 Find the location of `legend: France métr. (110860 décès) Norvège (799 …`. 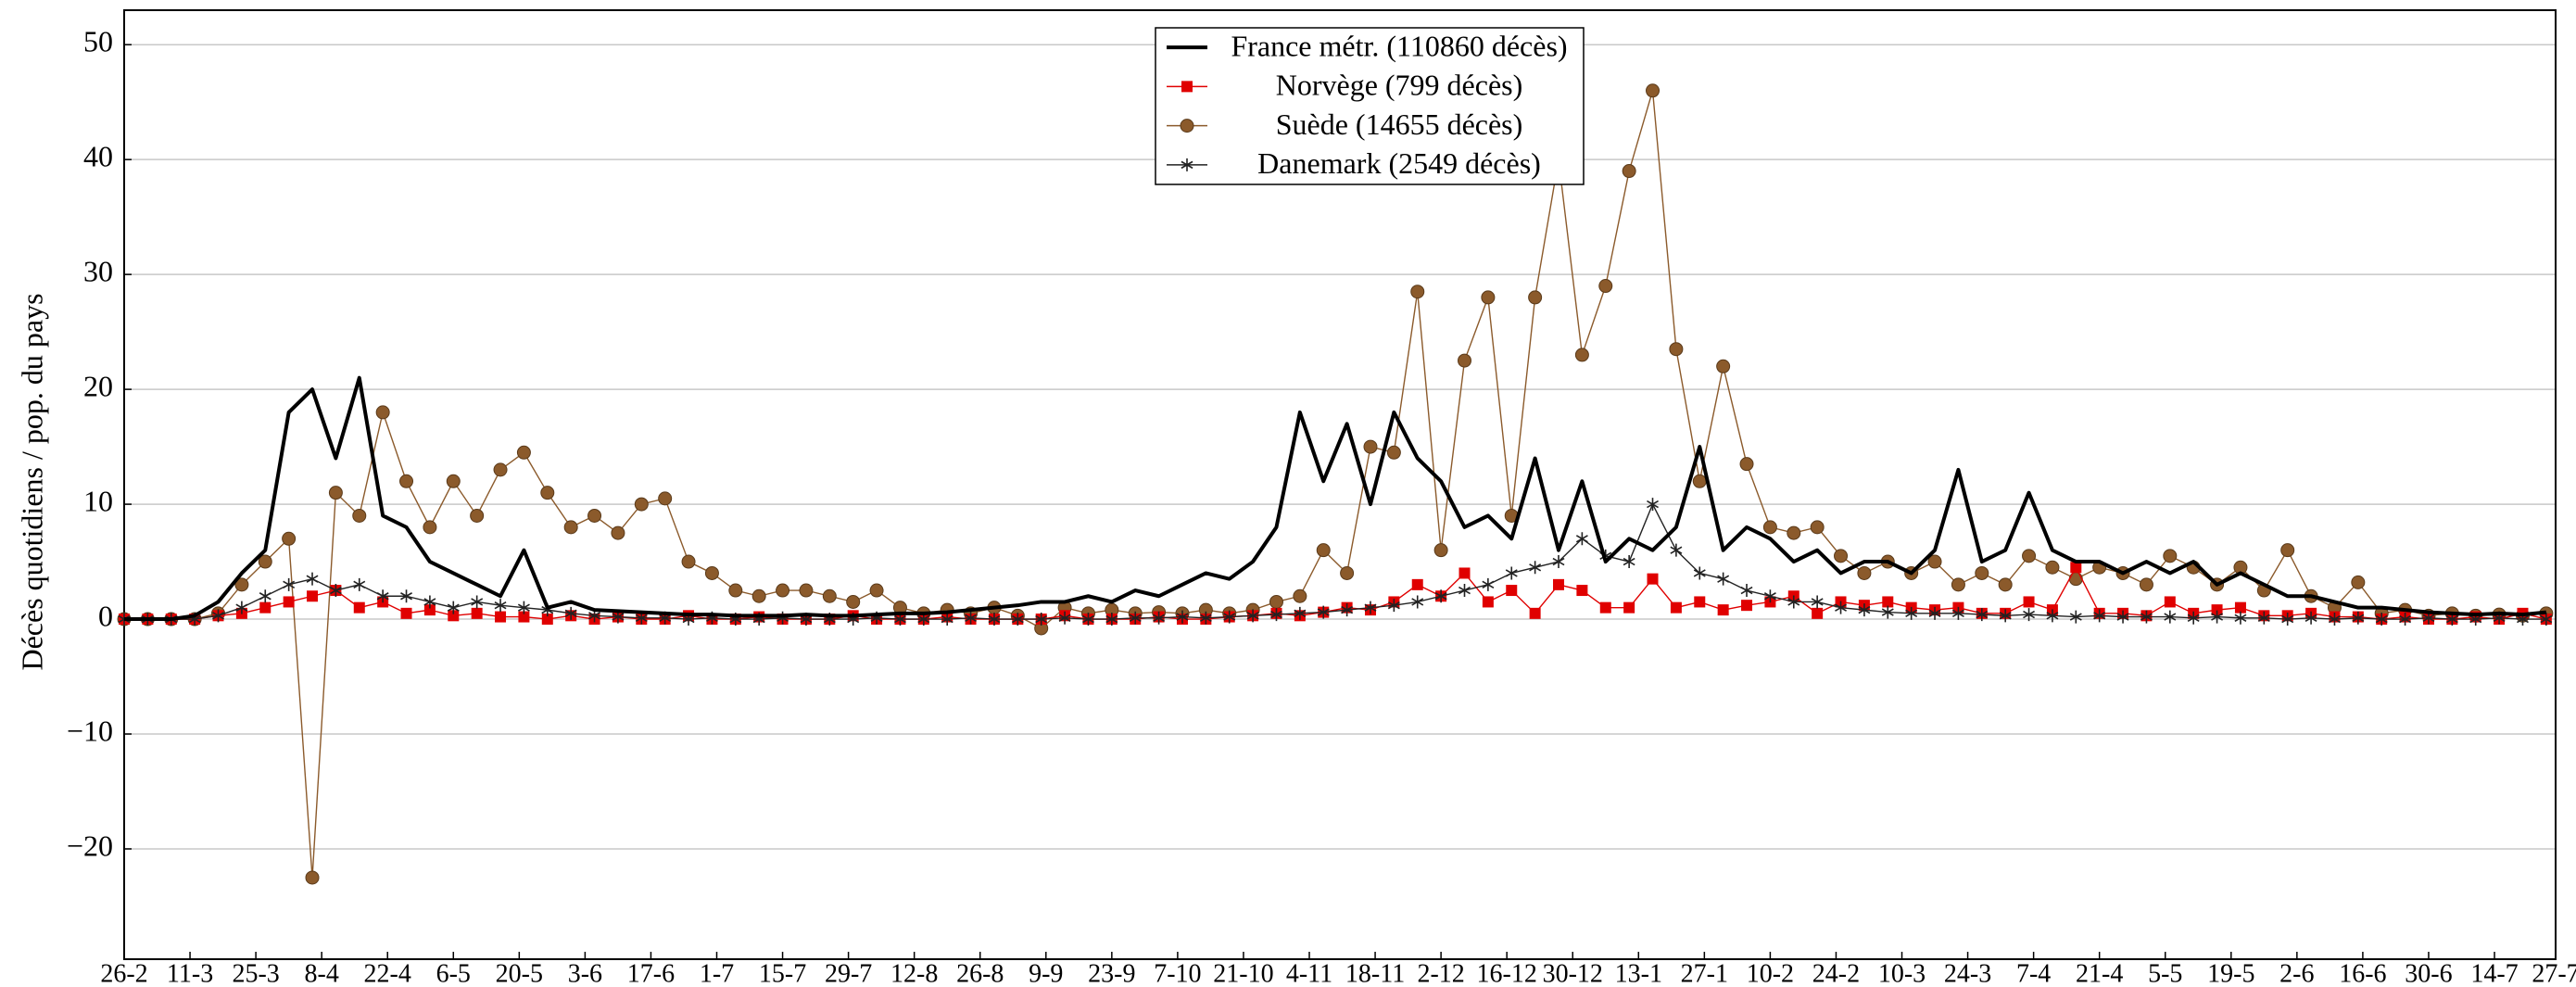

legend: France métr. (110860 décès) Norvège (799 … is located at coordinates (1370, 106).